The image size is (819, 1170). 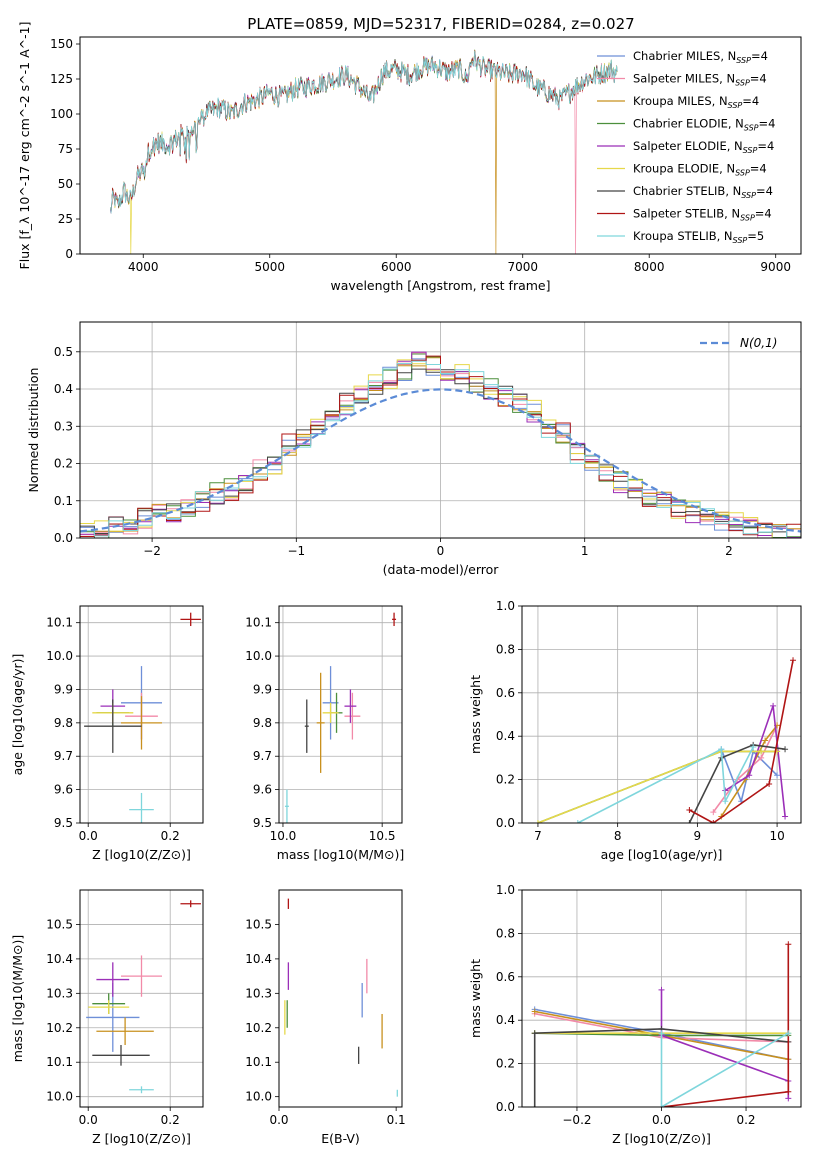 I want to click on legend-label: Salpeter MILES, NSSP=4, so click(x=700, y=80).